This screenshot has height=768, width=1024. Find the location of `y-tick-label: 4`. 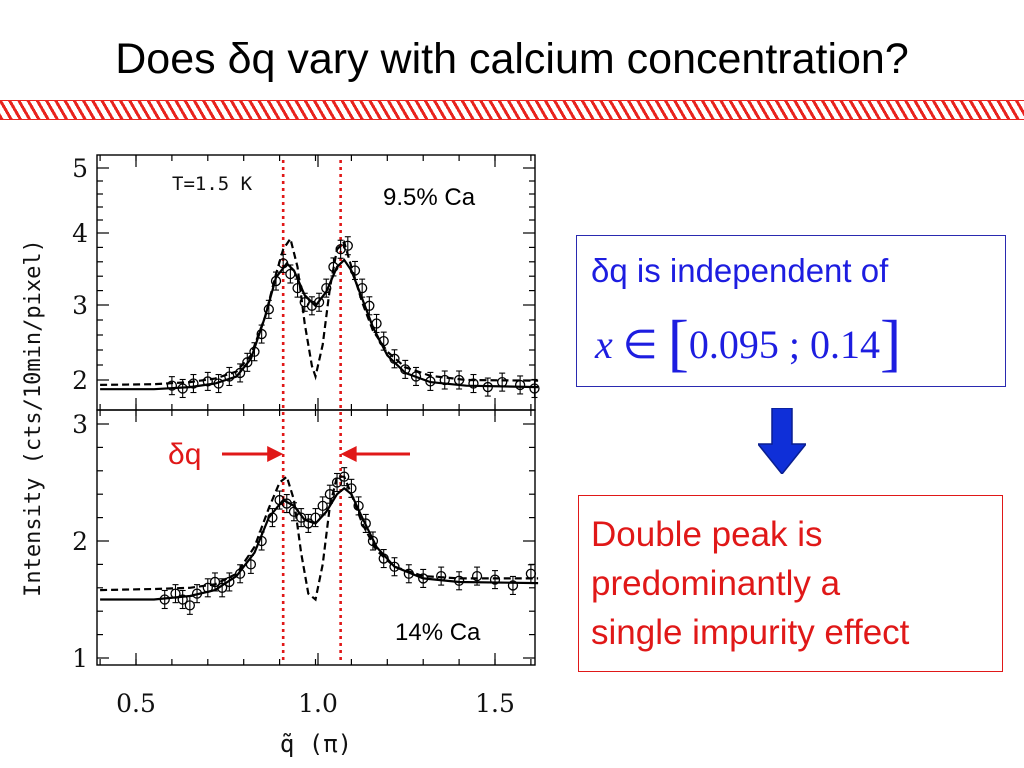

y-tick-label: 4 is located at coordinates (80, 233).